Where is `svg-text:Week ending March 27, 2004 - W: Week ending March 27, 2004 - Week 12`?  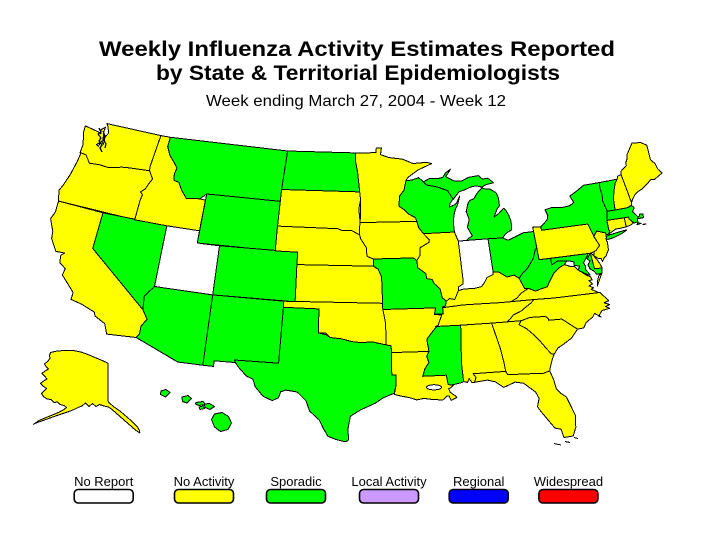 svg-text:Week ending March 27, 2004 - W: Week ending March 27, 2004 - Week 12 is located at coordinates (356, 101).